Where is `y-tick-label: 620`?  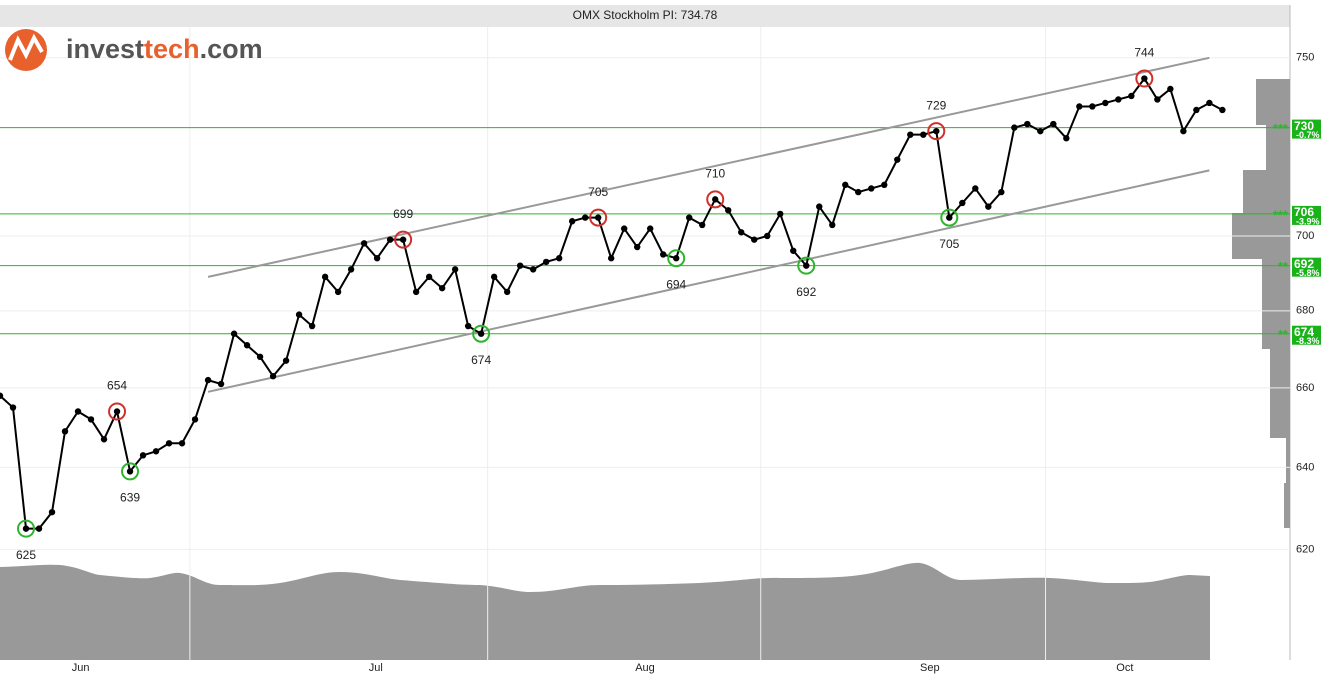
y-tick-label: 620 is located at coordinates (1305, 549).